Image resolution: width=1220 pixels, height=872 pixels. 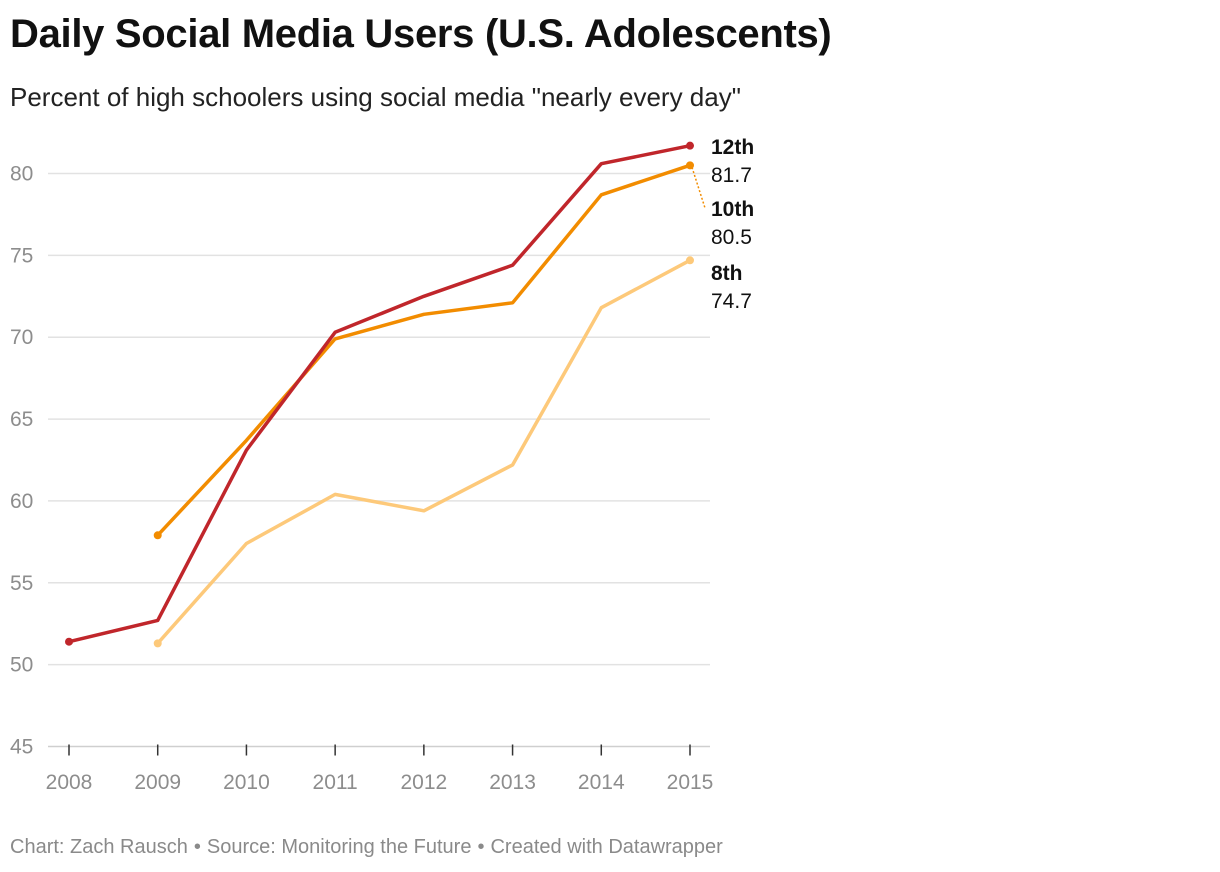 I want to click on x-tick-label: 2012, so click(x=423, y=782).